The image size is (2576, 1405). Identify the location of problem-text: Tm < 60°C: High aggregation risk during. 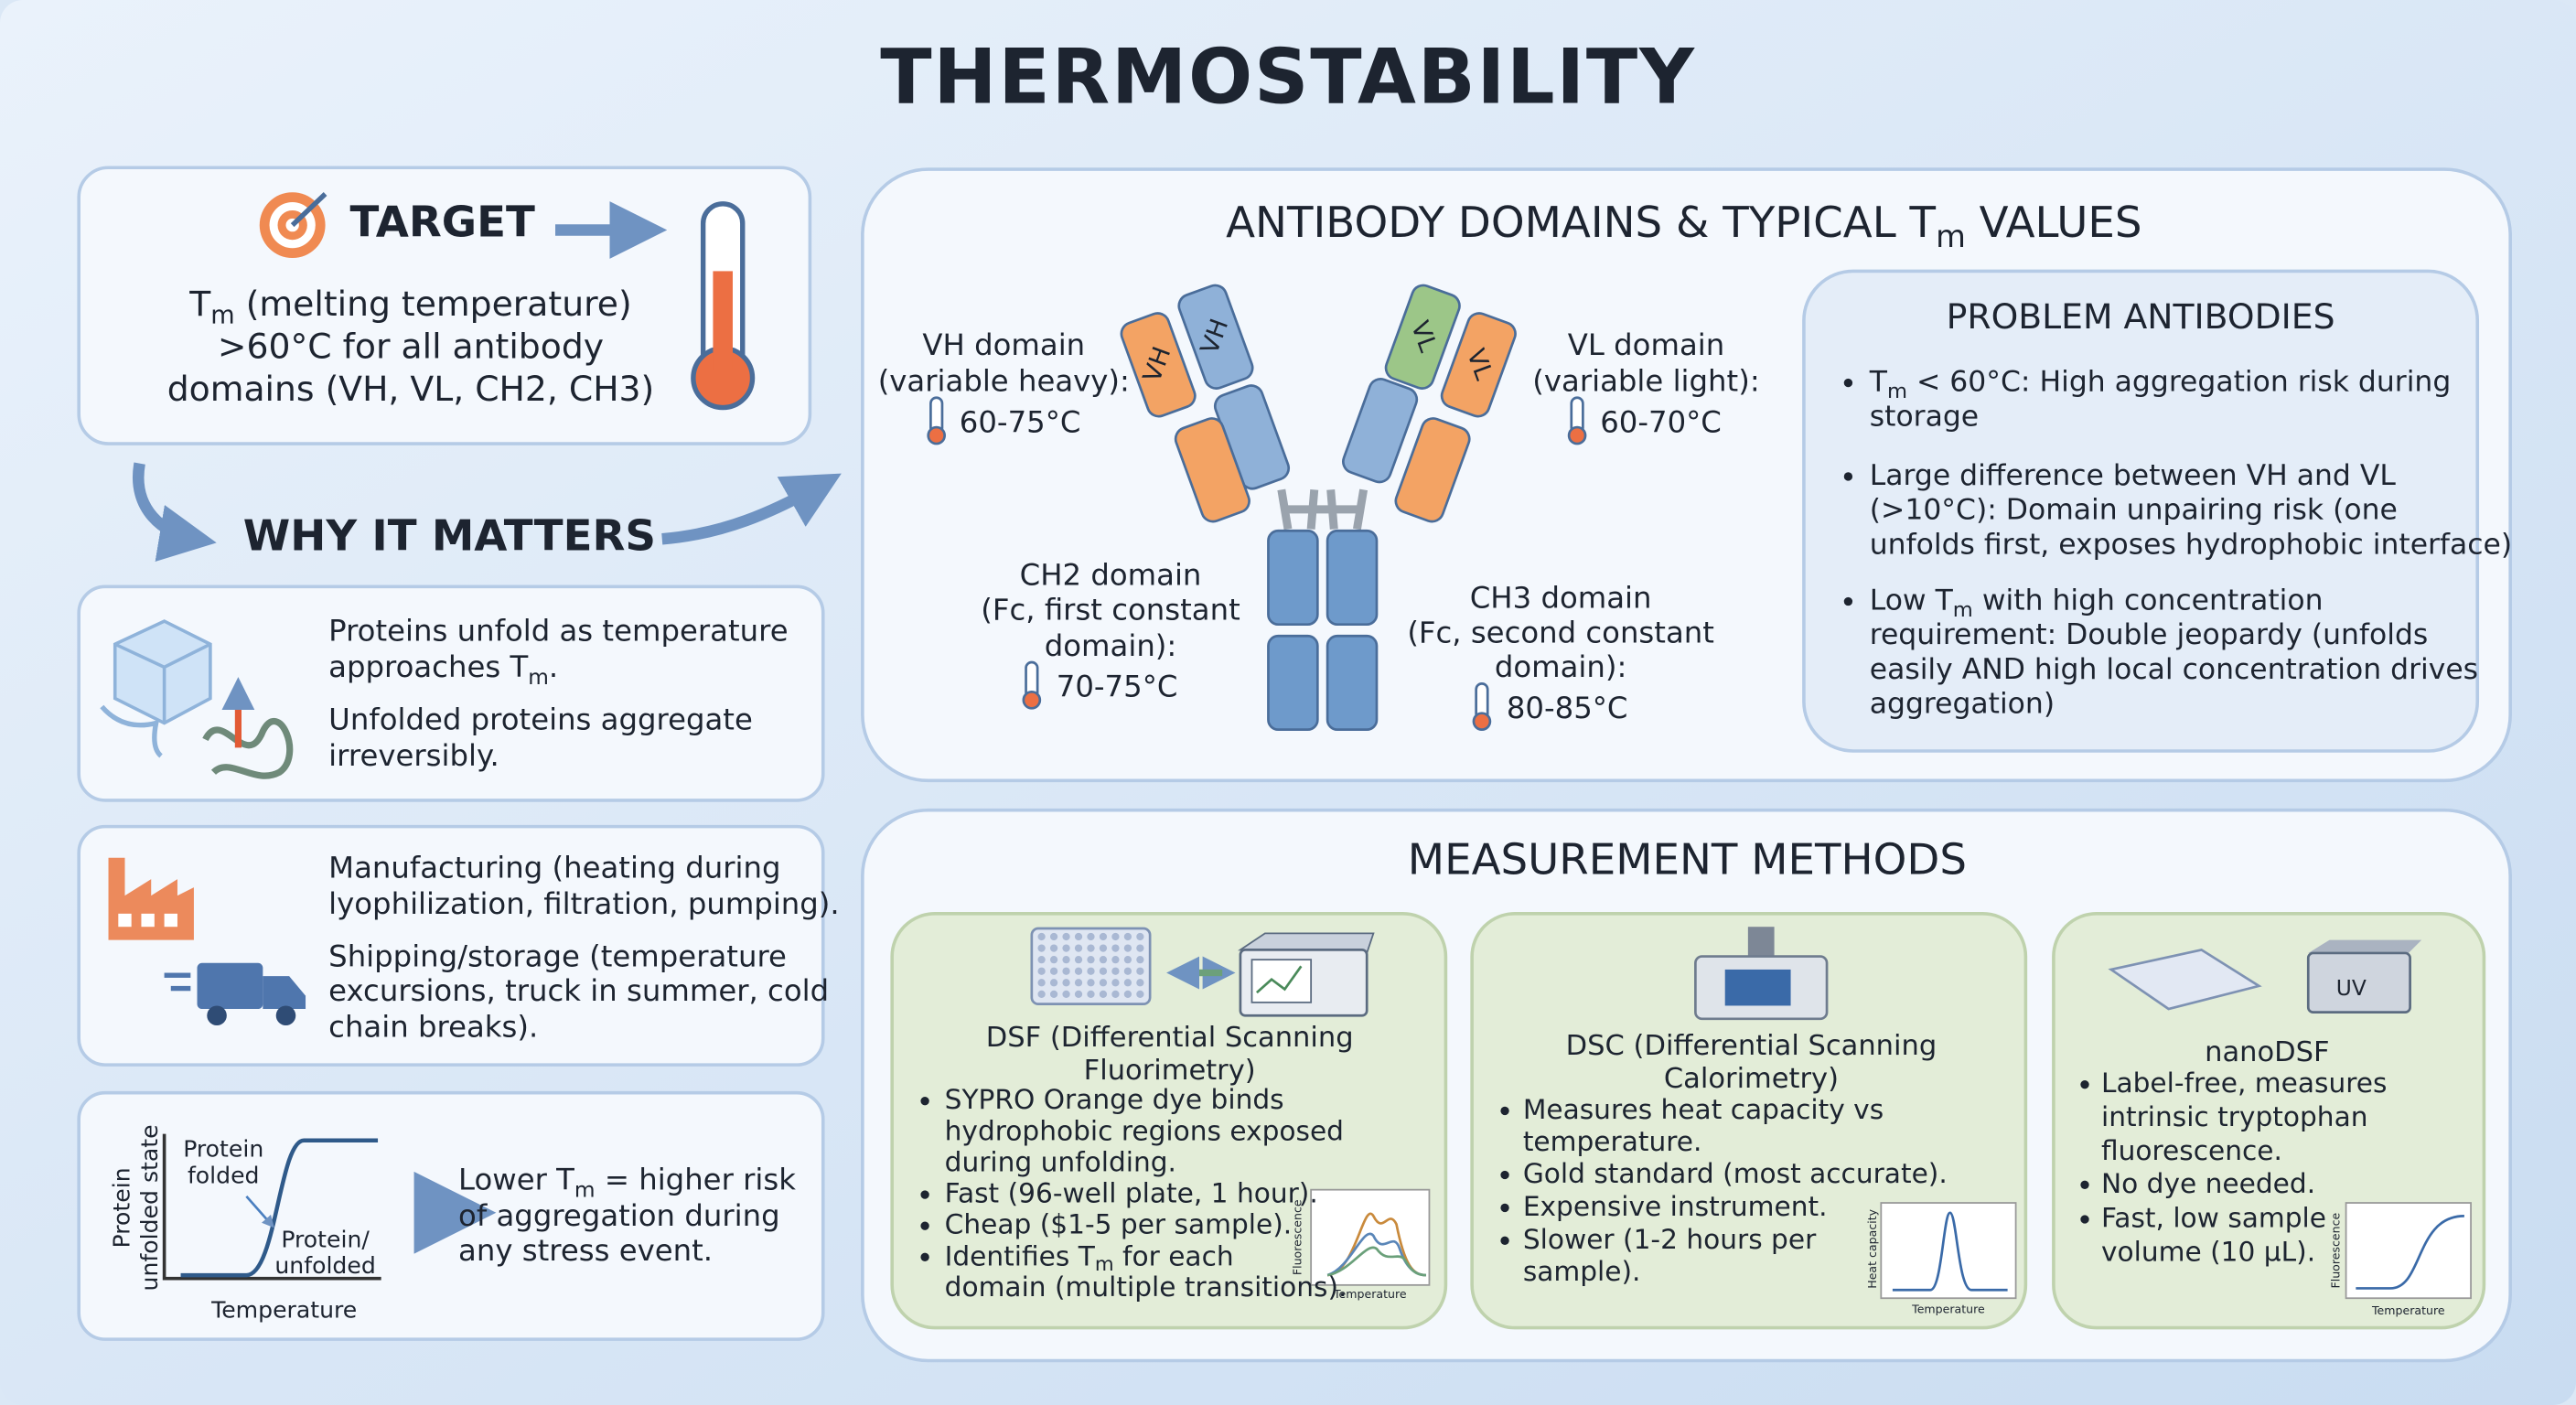
(2160, 384).